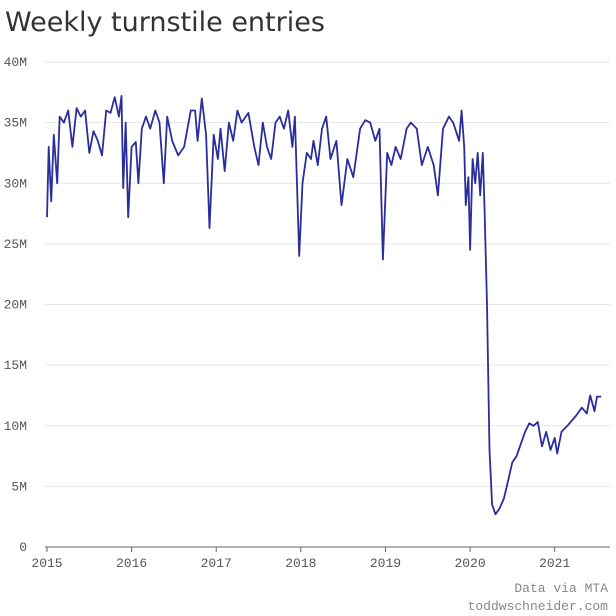 The height and width of the screenshot is (616, 616). What do you see at coordinates (15, 123) in the screenshot?
I see `y-tick-label: 35M` at bounding box center [15, 123].